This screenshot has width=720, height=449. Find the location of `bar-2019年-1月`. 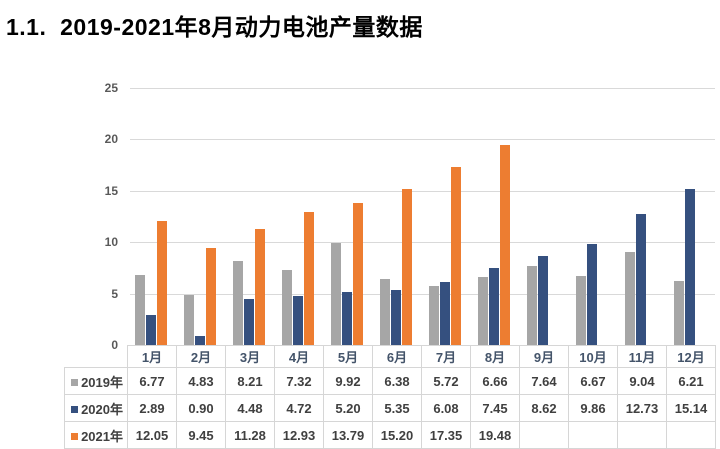

bar-2019年-1月 is located at coordinates (140, 310).